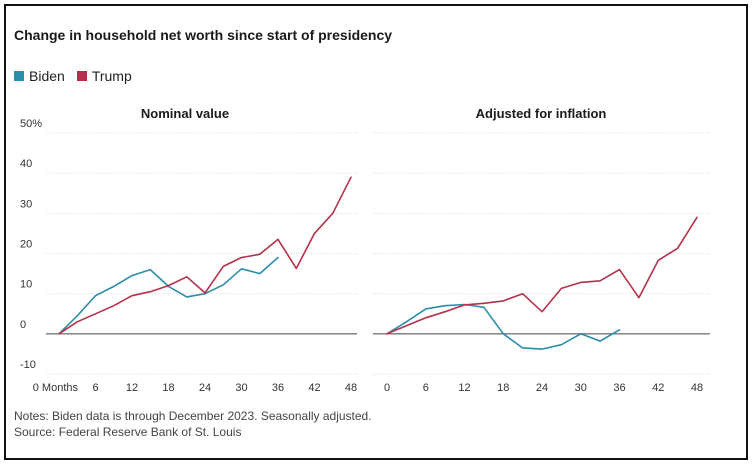 The image size is (754, 466). Describe the element at coordinates (542, 388) in the screenshot. I see `x-tick-label-1-4: 24` at that location.